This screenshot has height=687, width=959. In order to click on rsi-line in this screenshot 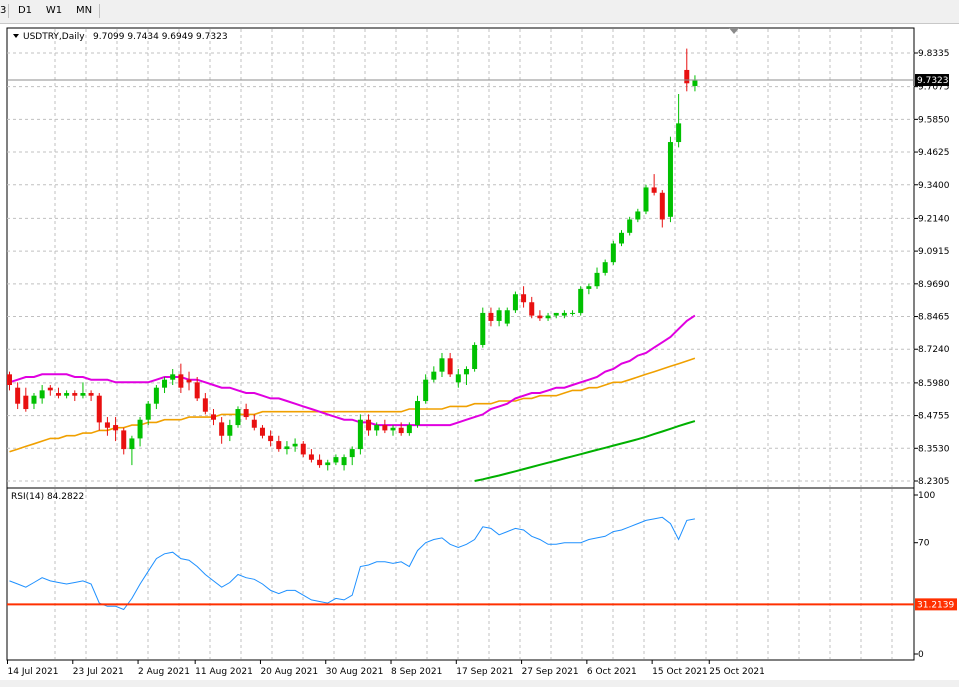, I will do `click(352, 563)`.